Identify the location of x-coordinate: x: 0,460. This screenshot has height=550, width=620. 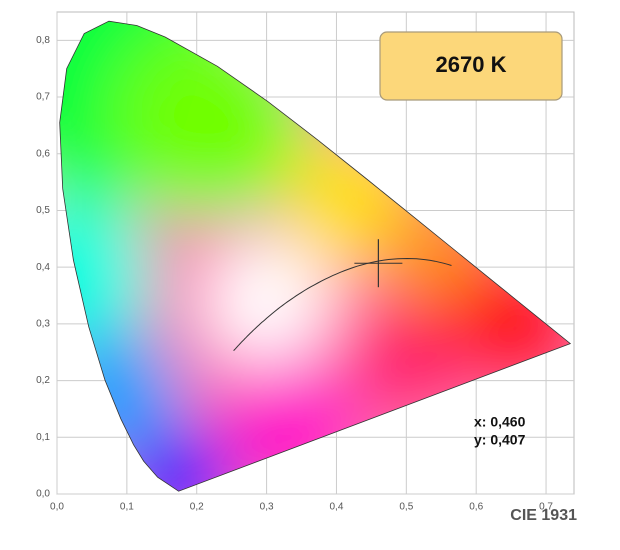
(500, 422).